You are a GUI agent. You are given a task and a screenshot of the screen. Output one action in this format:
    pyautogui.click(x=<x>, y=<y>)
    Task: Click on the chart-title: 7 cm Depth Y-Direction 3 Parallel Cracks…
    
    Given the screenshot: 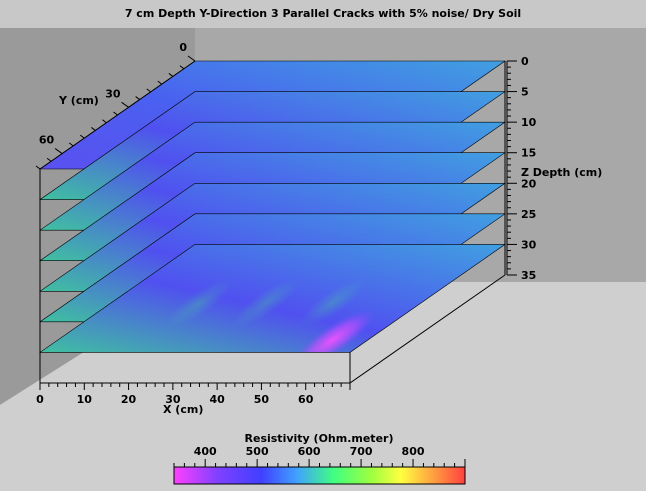 What is the action you would take?
    pyautogui.click(x=323, y=13)
    